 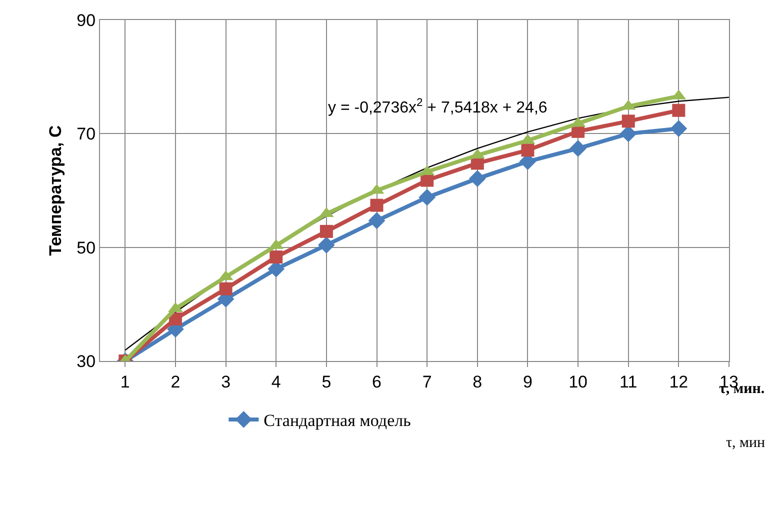 What do you see at coordinates (327, 382) in the screenshot?
I see `x-tick-label: 5` at bounding box center [327, 382].